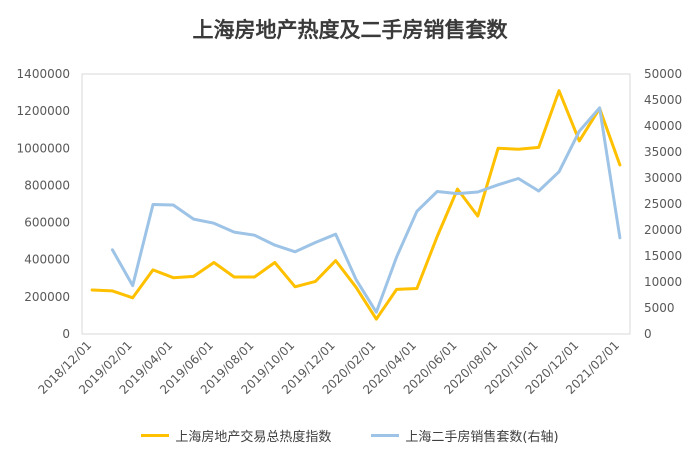  Describe the element at coordinates (663, 282) in the screenshot. I see `y-right-tick-label: 10000` at that location.